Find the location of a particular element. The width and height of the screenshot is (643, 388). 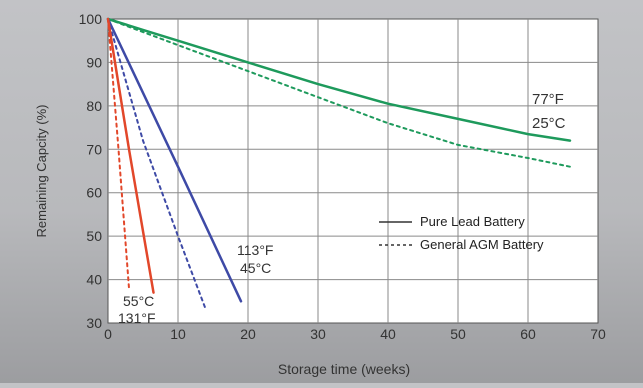

x-tick-label: 40 is located at coordinates (388, 334).